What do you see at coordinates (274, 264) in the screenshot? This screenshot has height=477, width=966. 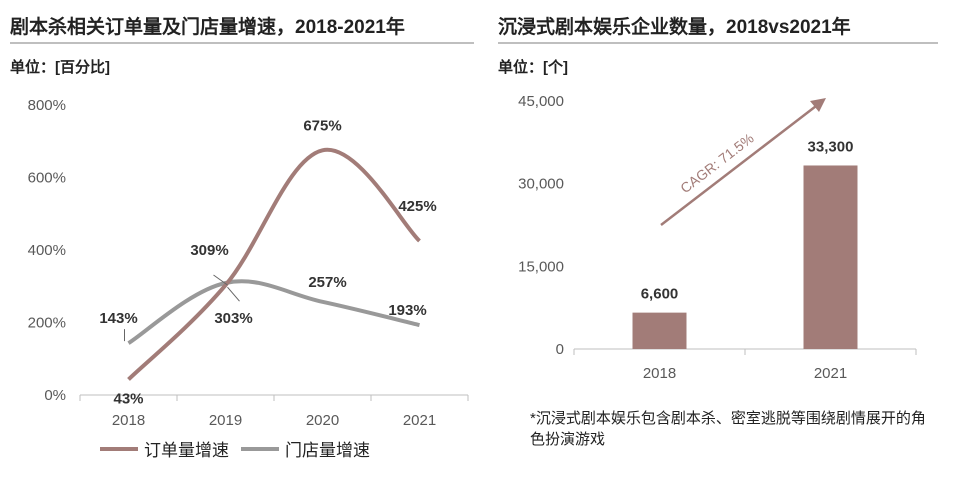 I see `series-line-orders` at bounding box center [274, 264].